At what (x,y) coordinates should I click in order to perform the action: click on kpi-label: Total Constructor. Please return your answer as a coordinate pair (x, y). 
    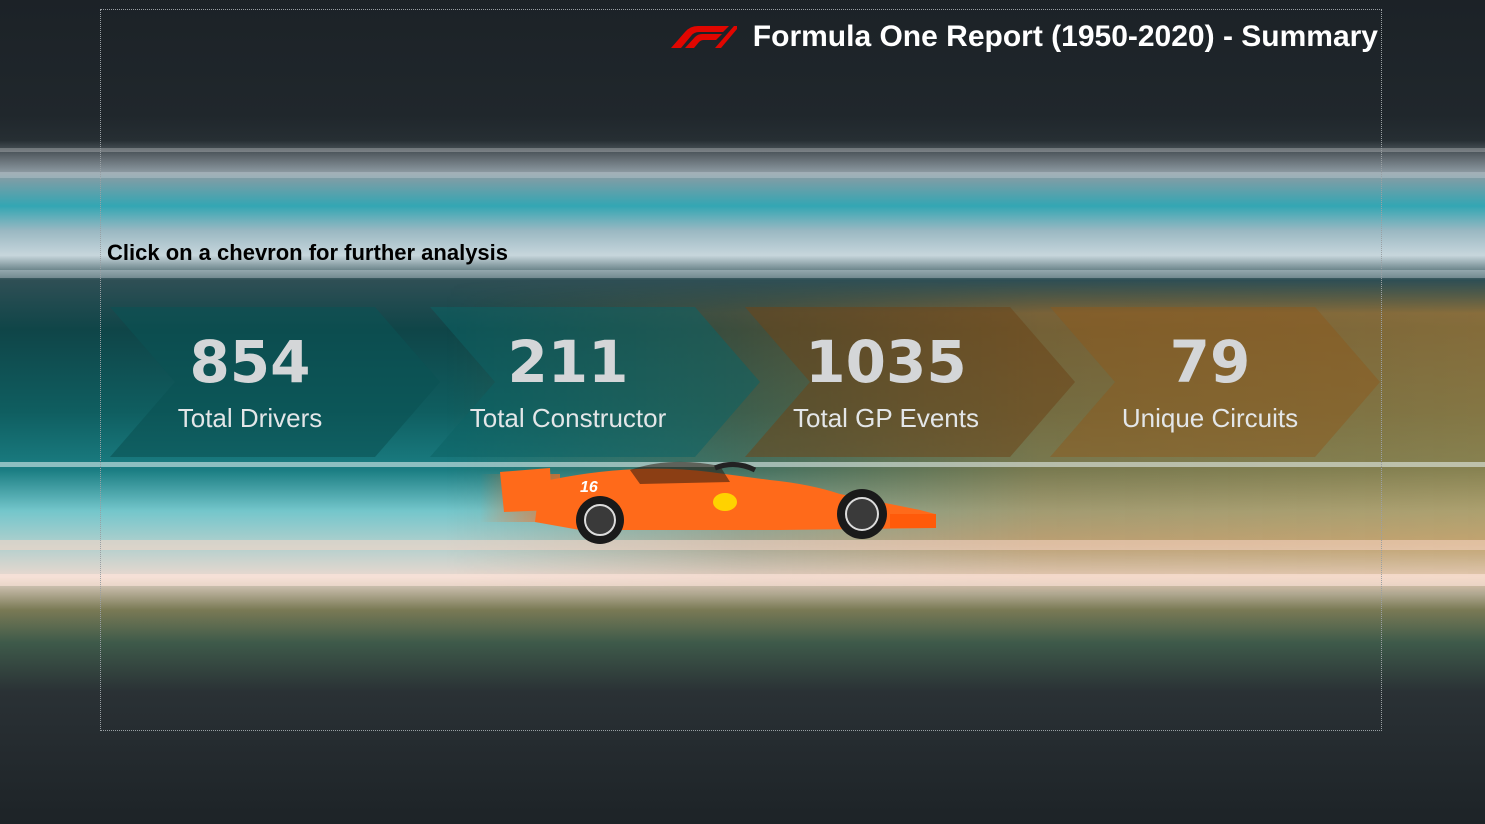
    Looking at the image, I should click on (568, 418).